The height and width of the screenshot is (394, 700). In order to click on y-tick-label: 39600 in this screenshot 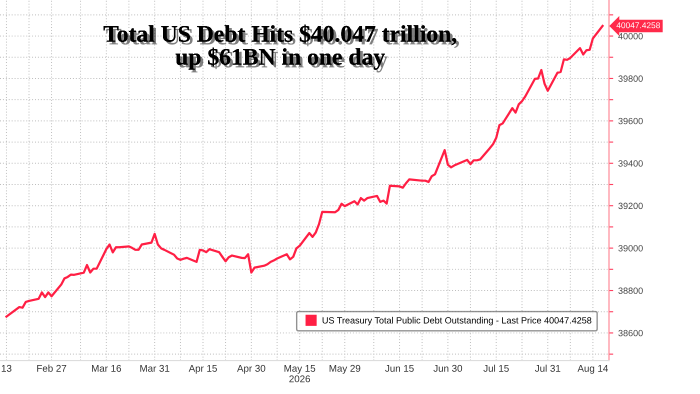, I will do `click(630, 121)`.